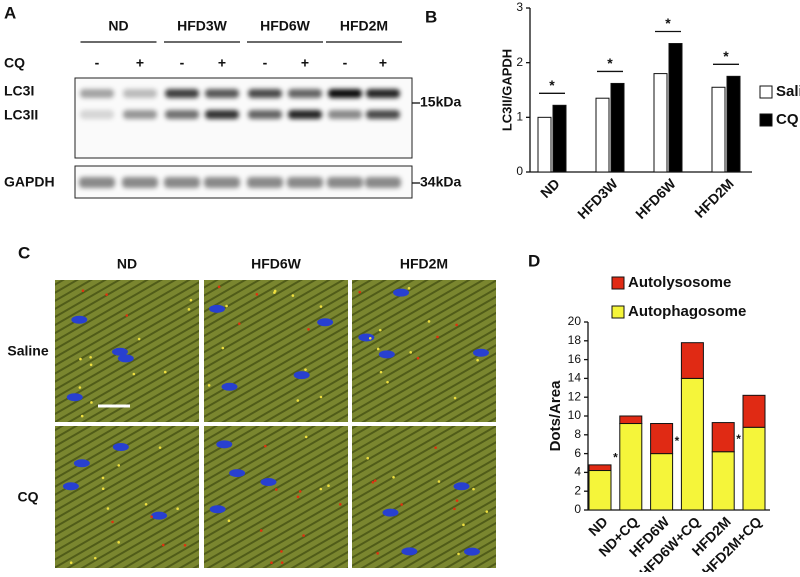 The image size is (800, 577). What do you see at coordinates (19, 91) in the screenshot?
I see `band-label: LC3I` at bounding box center [19, 91].